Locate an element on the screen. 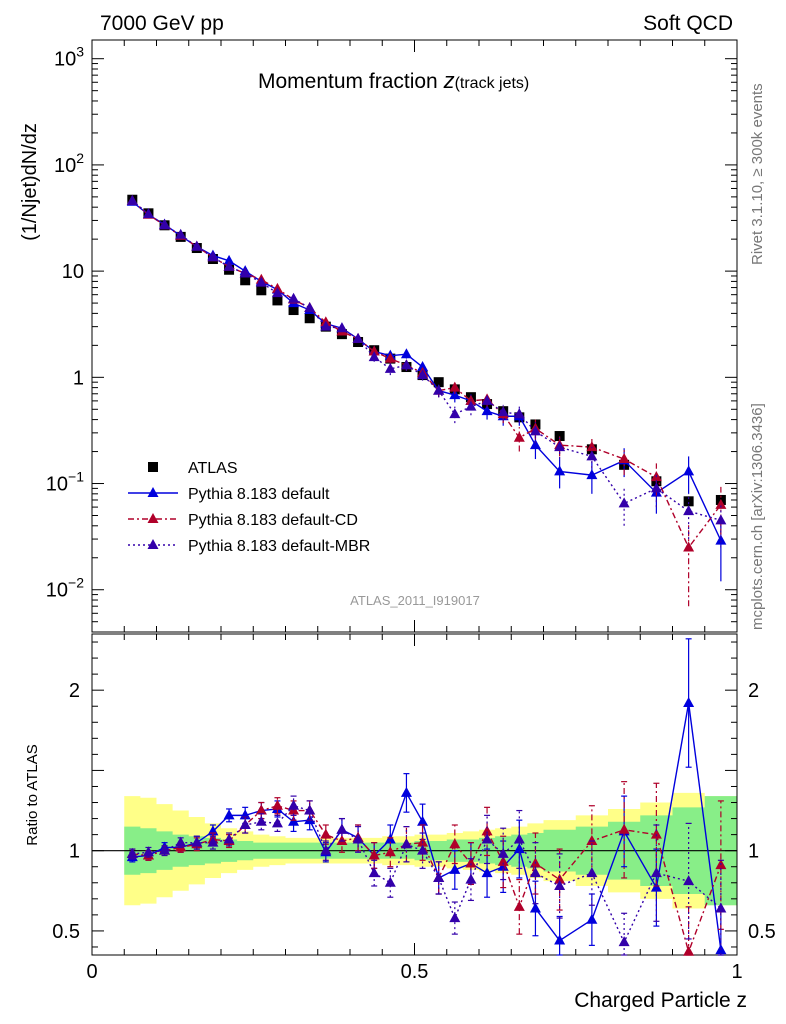 The height and width of the screenshot is (1024, 786). y-tick-exp: 2 is located at coordinates (80, 158).